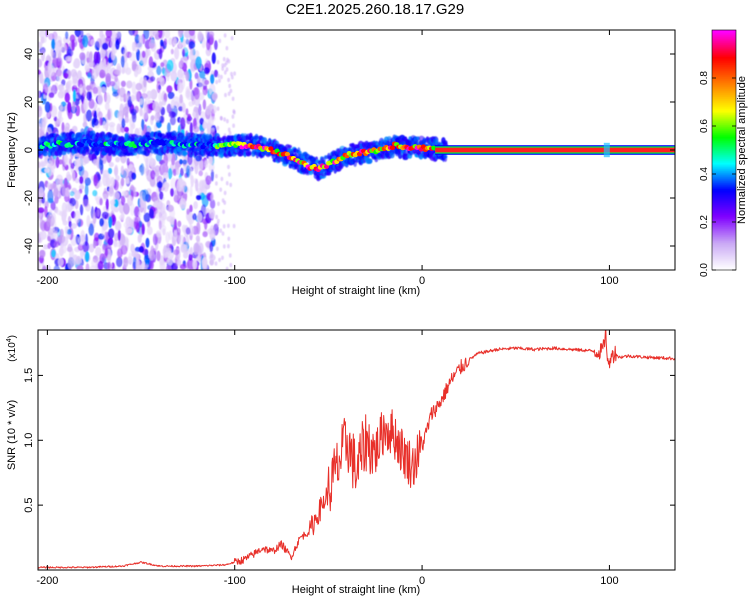  I want to click on snr-multiplier: (x104), so click(12, 348).